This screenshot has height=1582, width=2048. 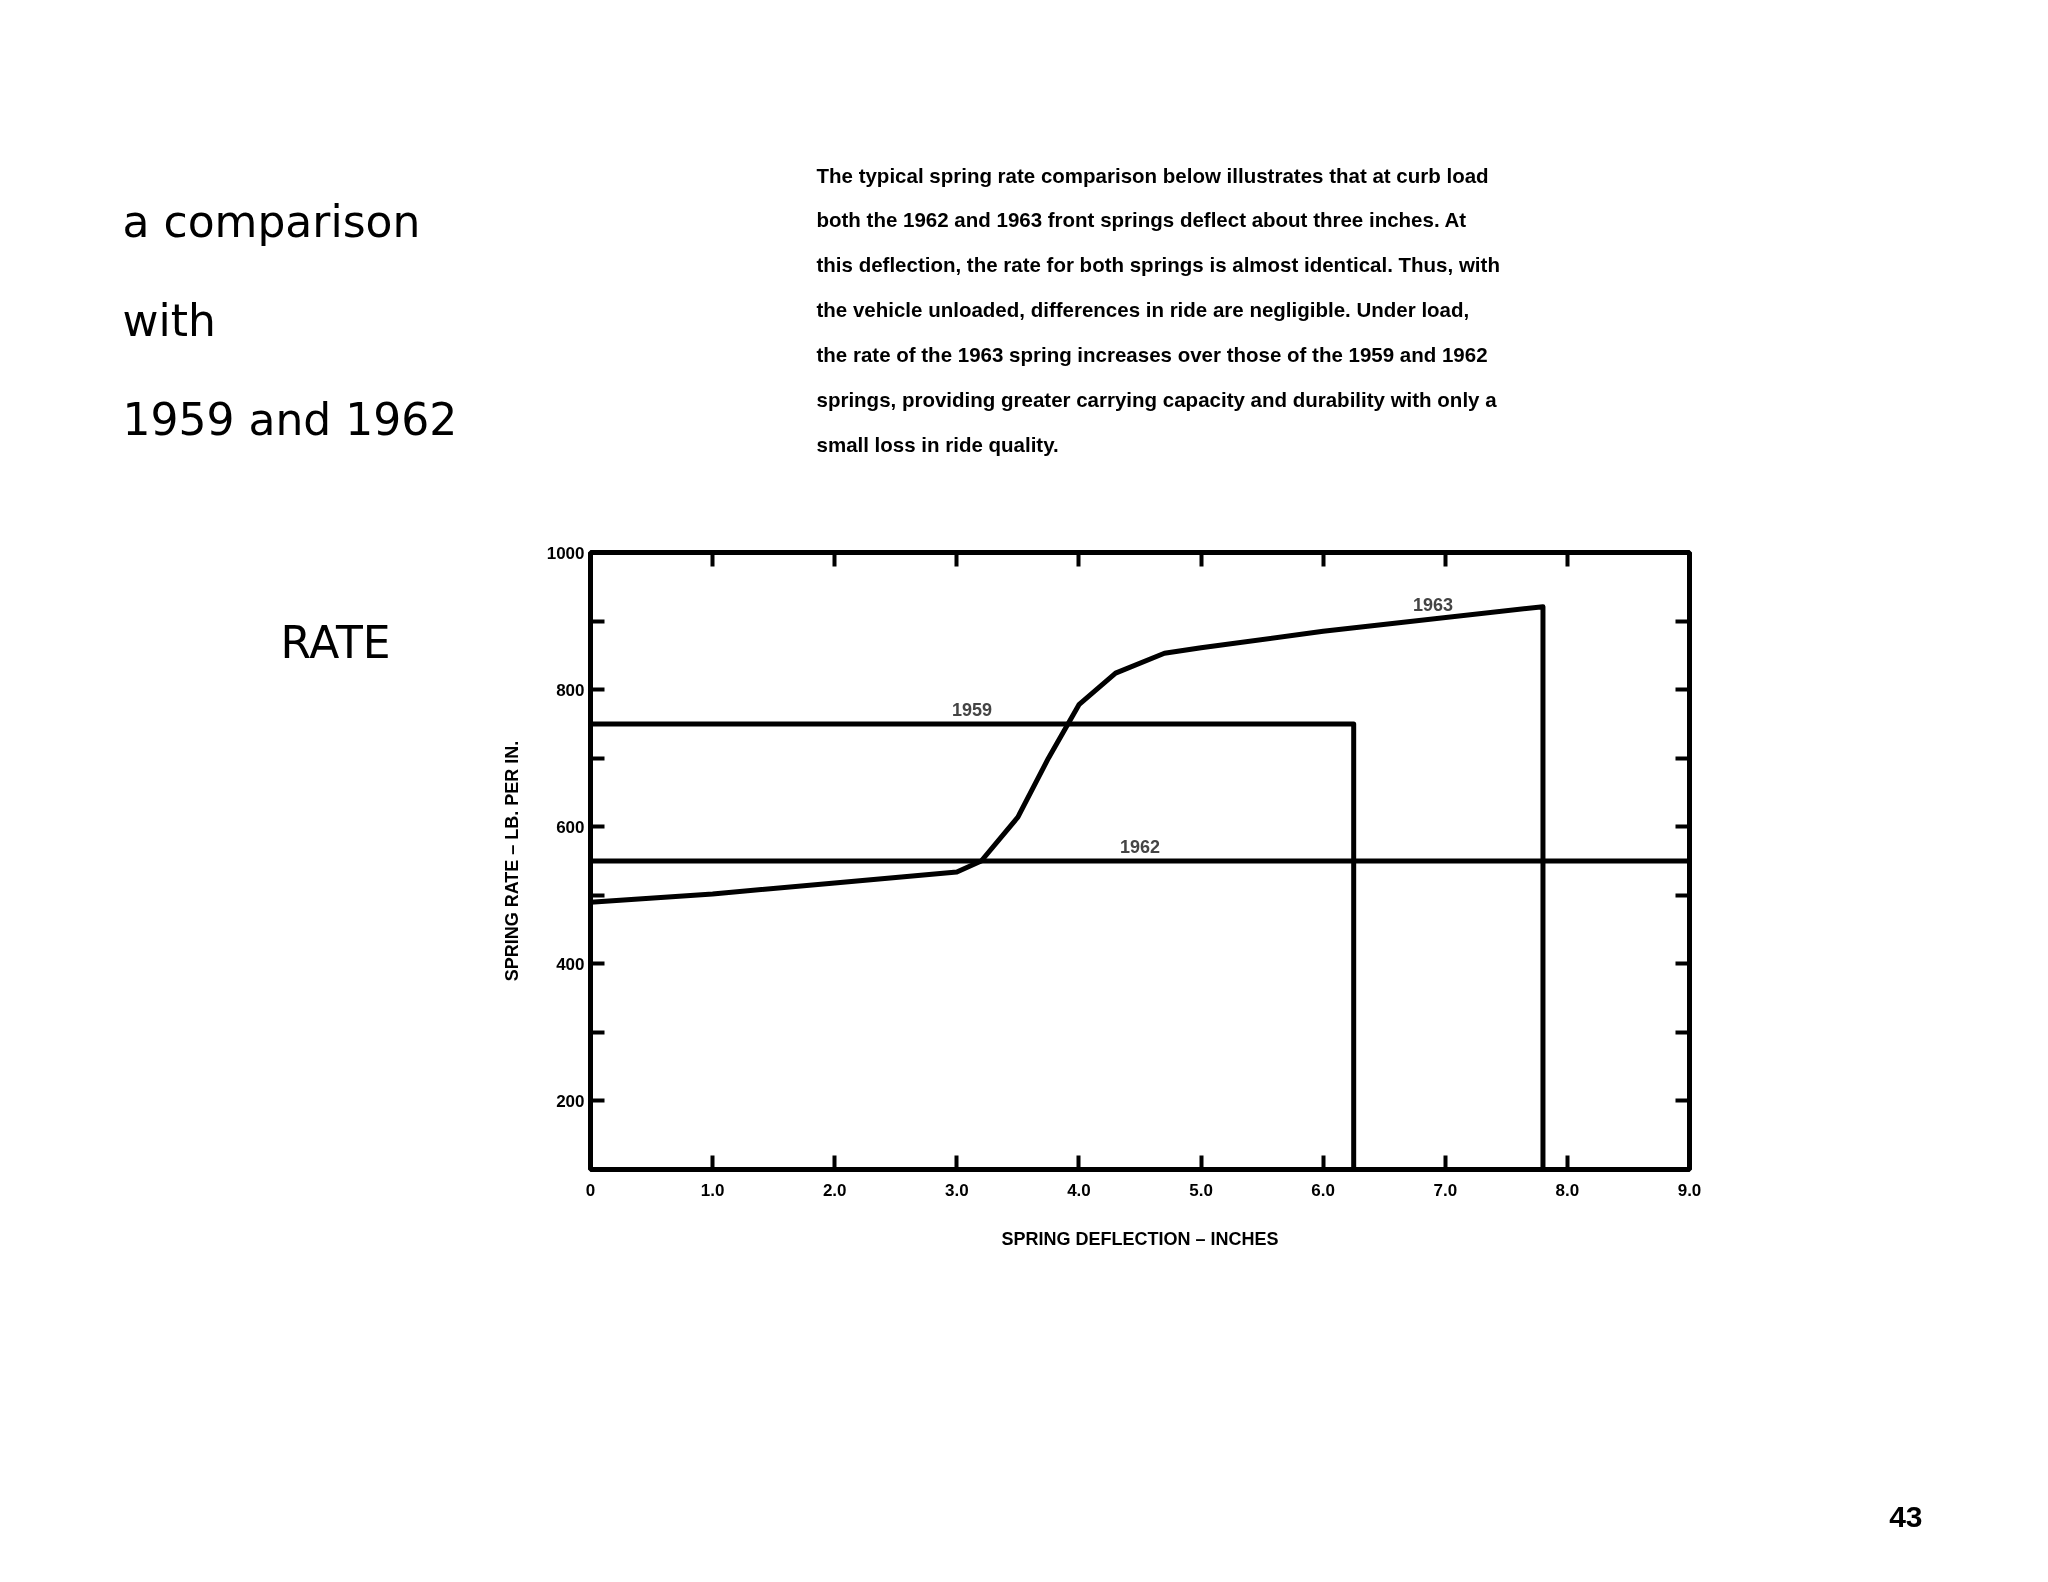 I want to click on chart-subtitle: The typical spring rate comparison below illustrates that at curb load both the 1962 and 1963 front springs deflect about three inches. At this deflection, the rate for both springs is almost identical. Thus, with the vehicle unloaded, differences in ride are negligible. Under load, the rate of the 1963 spring increases over those of the 1959 and 1962 springs, providing greater carrying capacity and durability with only a small loss in ride quality., so click(x=1158, y=309).